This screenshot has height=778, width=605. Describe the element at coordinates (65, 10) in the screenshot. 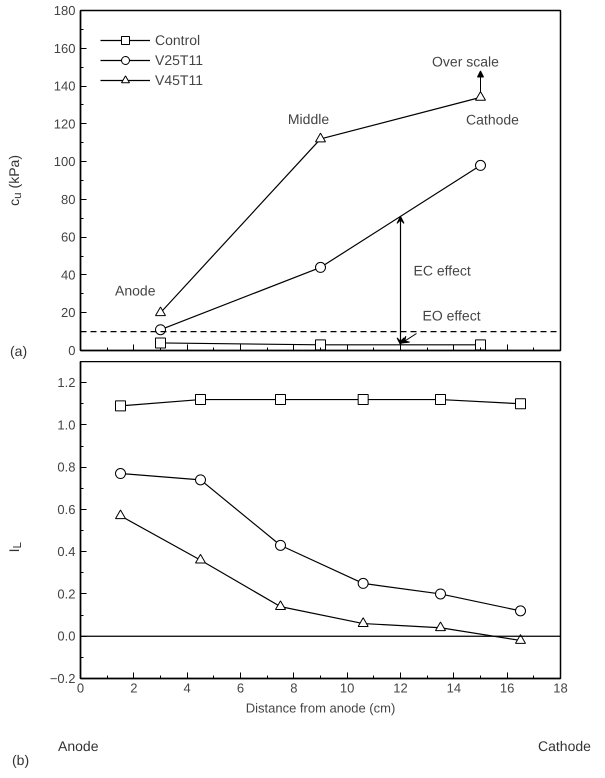

I see `y-tick-label: 180` at that location.